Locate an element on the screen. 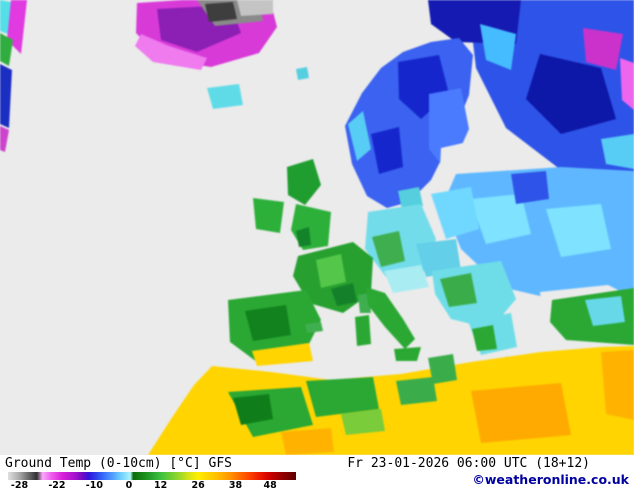  map-region-iceland-cyan-south is located at coordinates (225, 96).